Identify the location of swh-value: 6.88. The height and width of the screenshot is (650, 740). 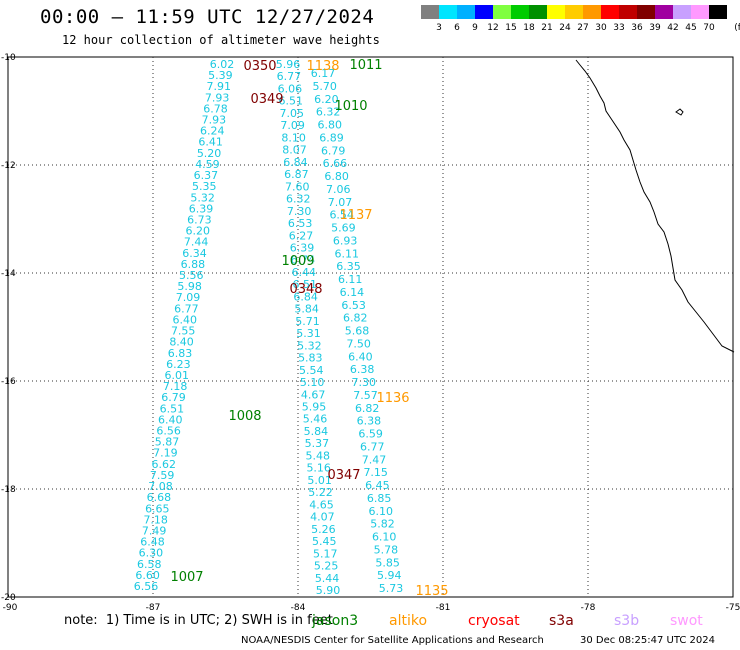
(193, 264).